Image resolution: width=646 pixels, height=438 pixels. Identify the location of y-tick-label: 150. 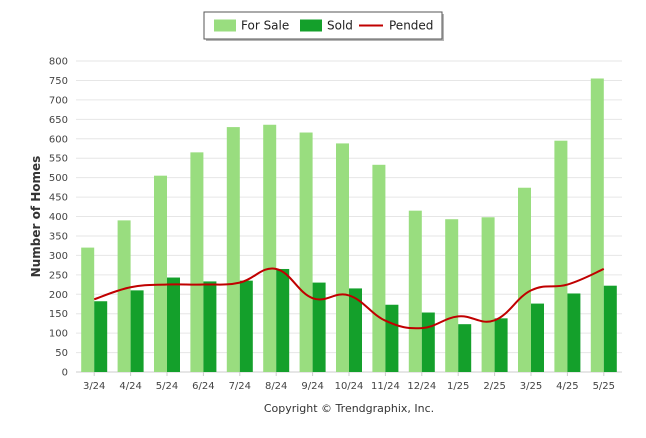
(58, 314).